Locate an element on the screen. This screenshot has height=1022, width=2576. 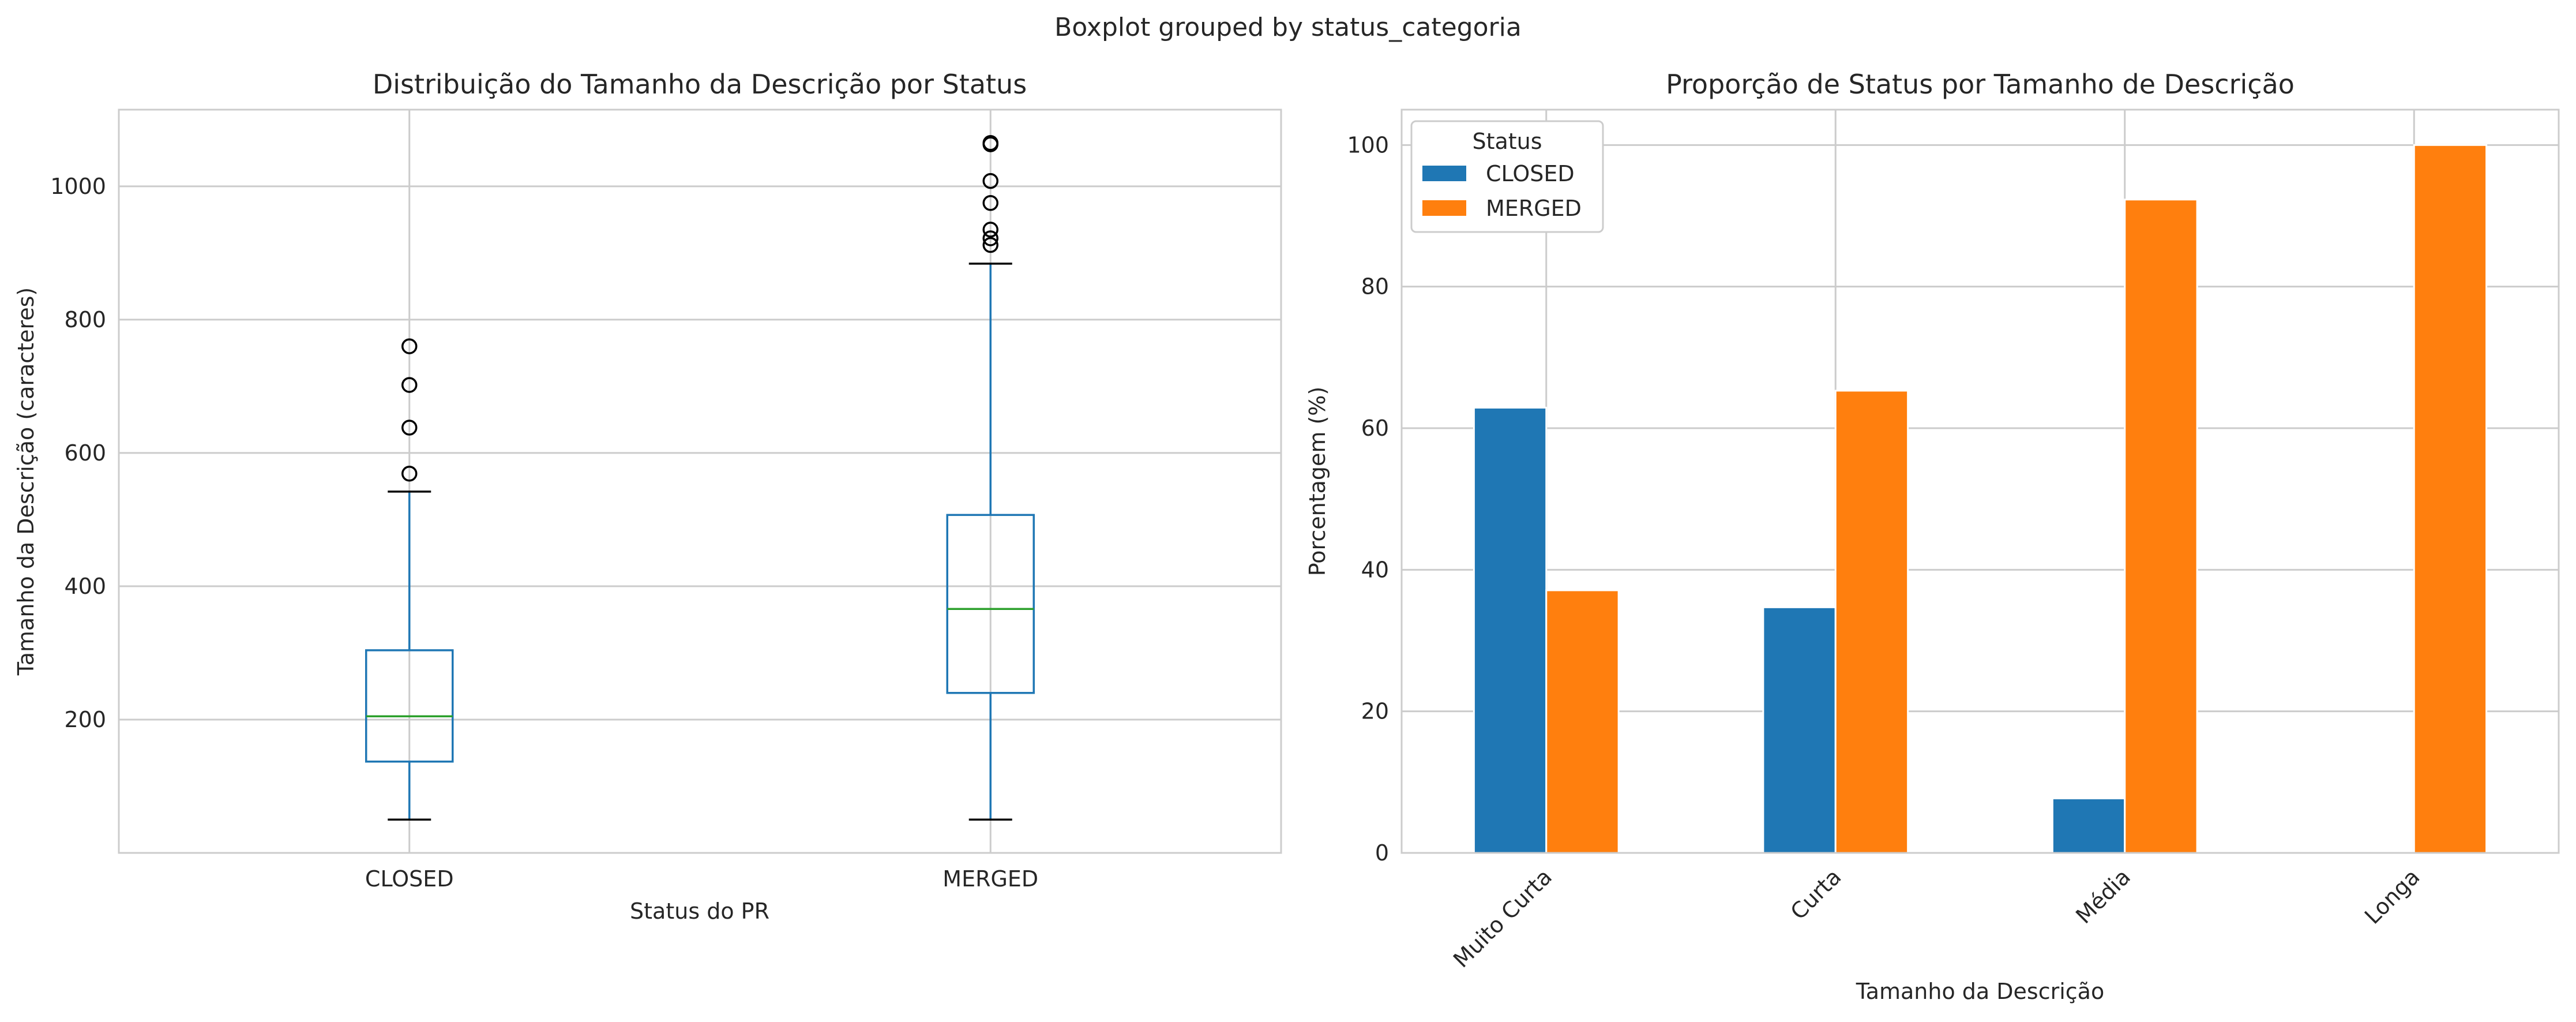
boxplot-y-tick-label: 1000 is located at coordinates (78, 187).